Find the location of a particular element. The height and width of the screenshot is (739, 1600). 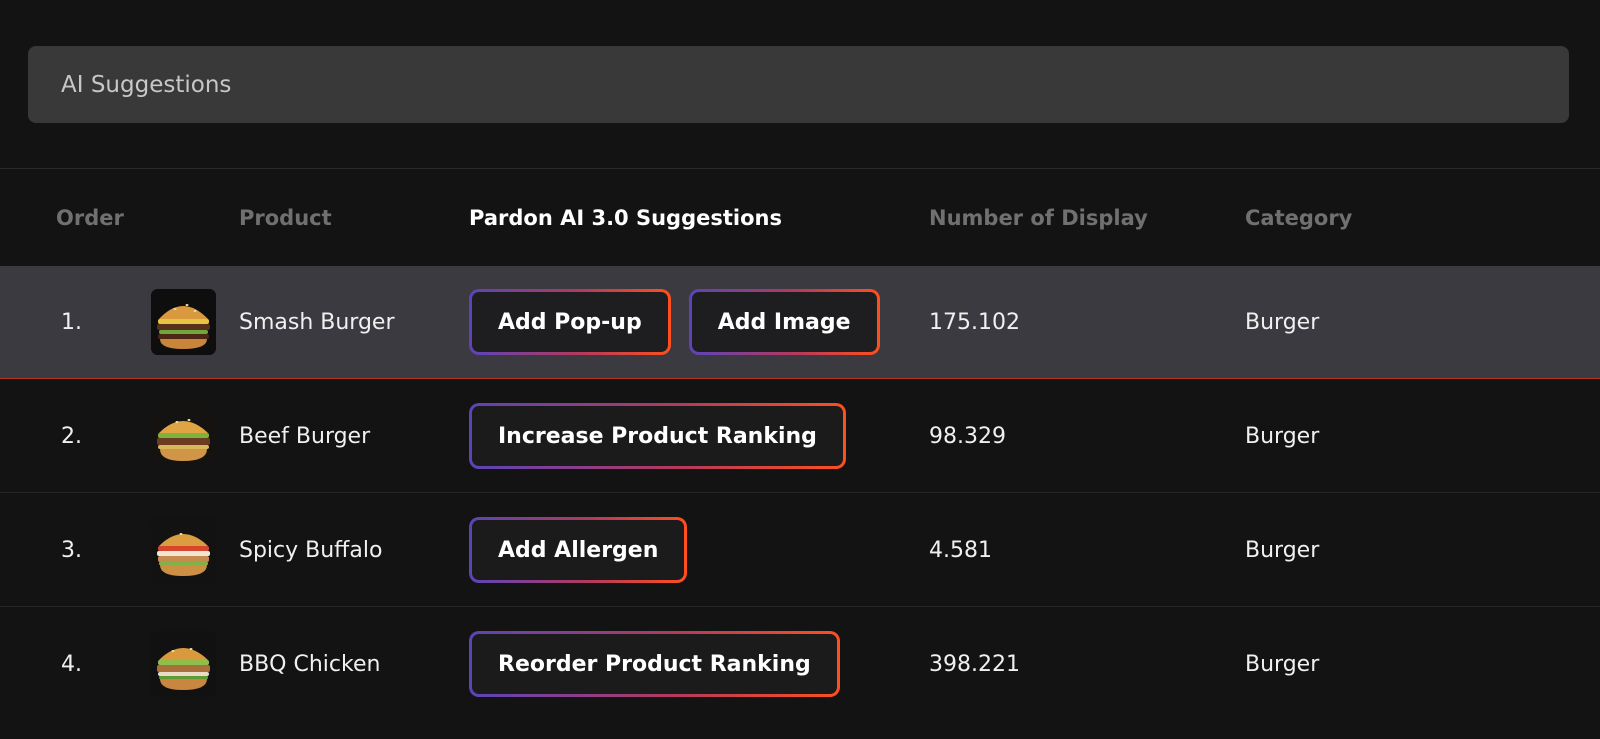

row-display-count: 398.221 is located at coordinates (974, 664).